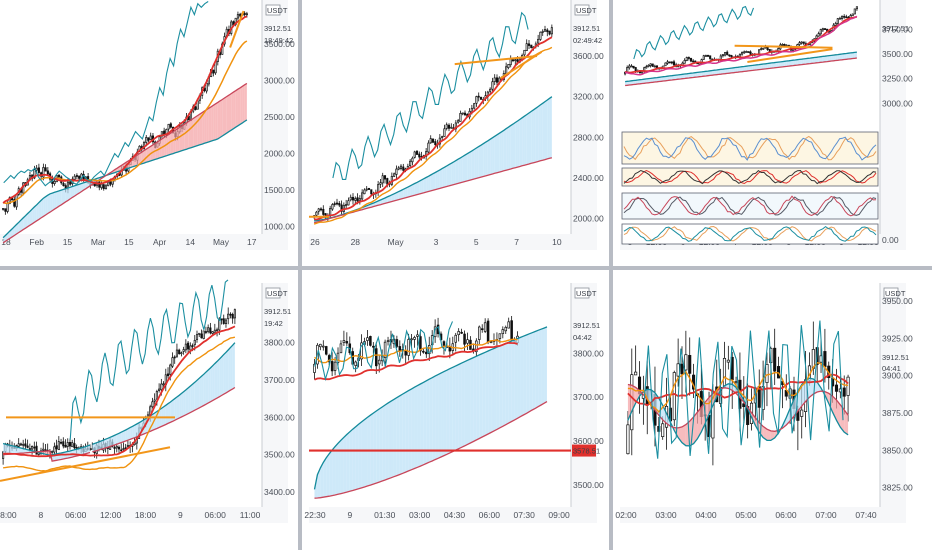 The width and height of the screenshot is (932, 550). Describe the element at coordinates (587, 40) in the screenshot. I see `countdown-label: 02:49:42` at that location.